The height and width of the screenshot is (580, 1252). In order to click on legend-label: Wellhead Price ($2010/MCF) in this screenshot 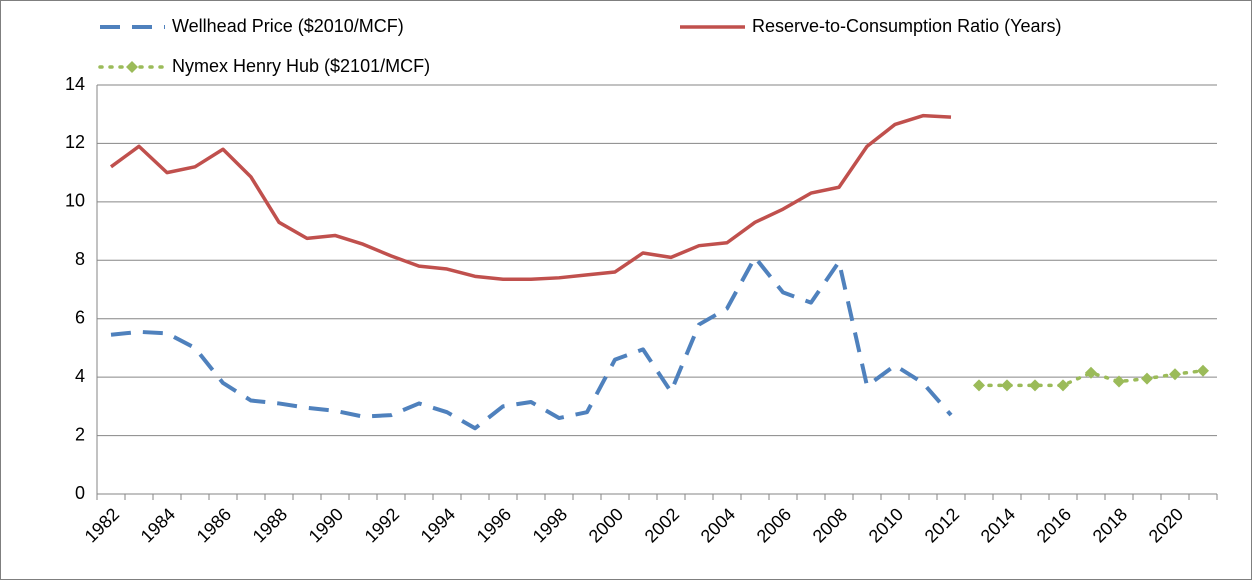, I will do `click(288, 26)`.